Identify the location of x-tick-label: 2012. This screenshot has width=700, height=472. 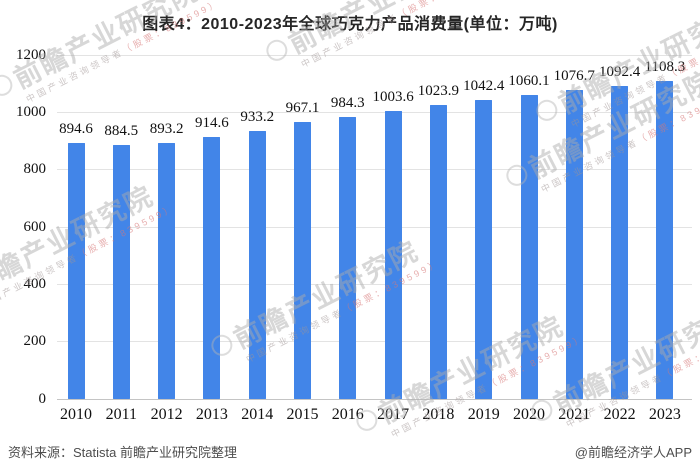
(166, 414).